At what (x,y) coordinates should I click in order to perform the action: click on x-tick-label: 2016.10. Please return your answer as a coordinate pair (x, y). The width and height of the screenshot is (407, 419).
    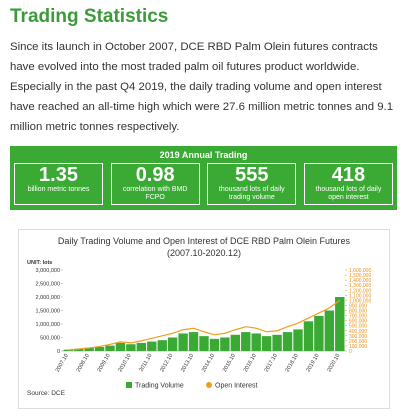
    Looking at the image, I should click on (250, 363).